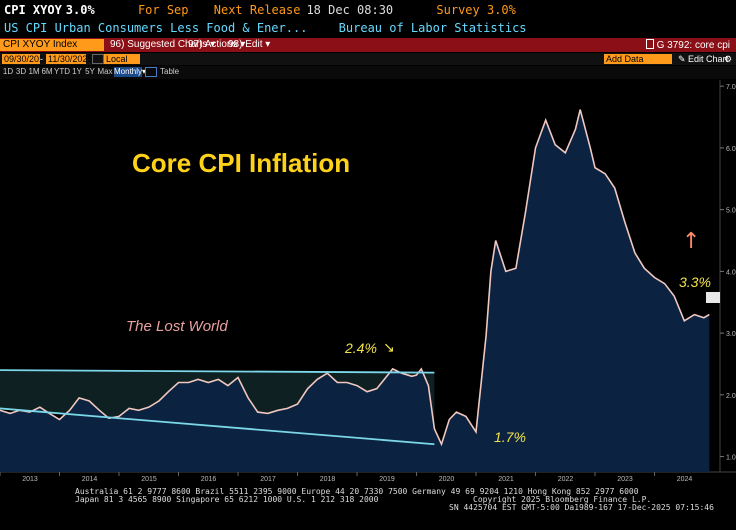 The image size is (736, 530). I want to click on y-tick-label: 1.0, so click(731, 458).